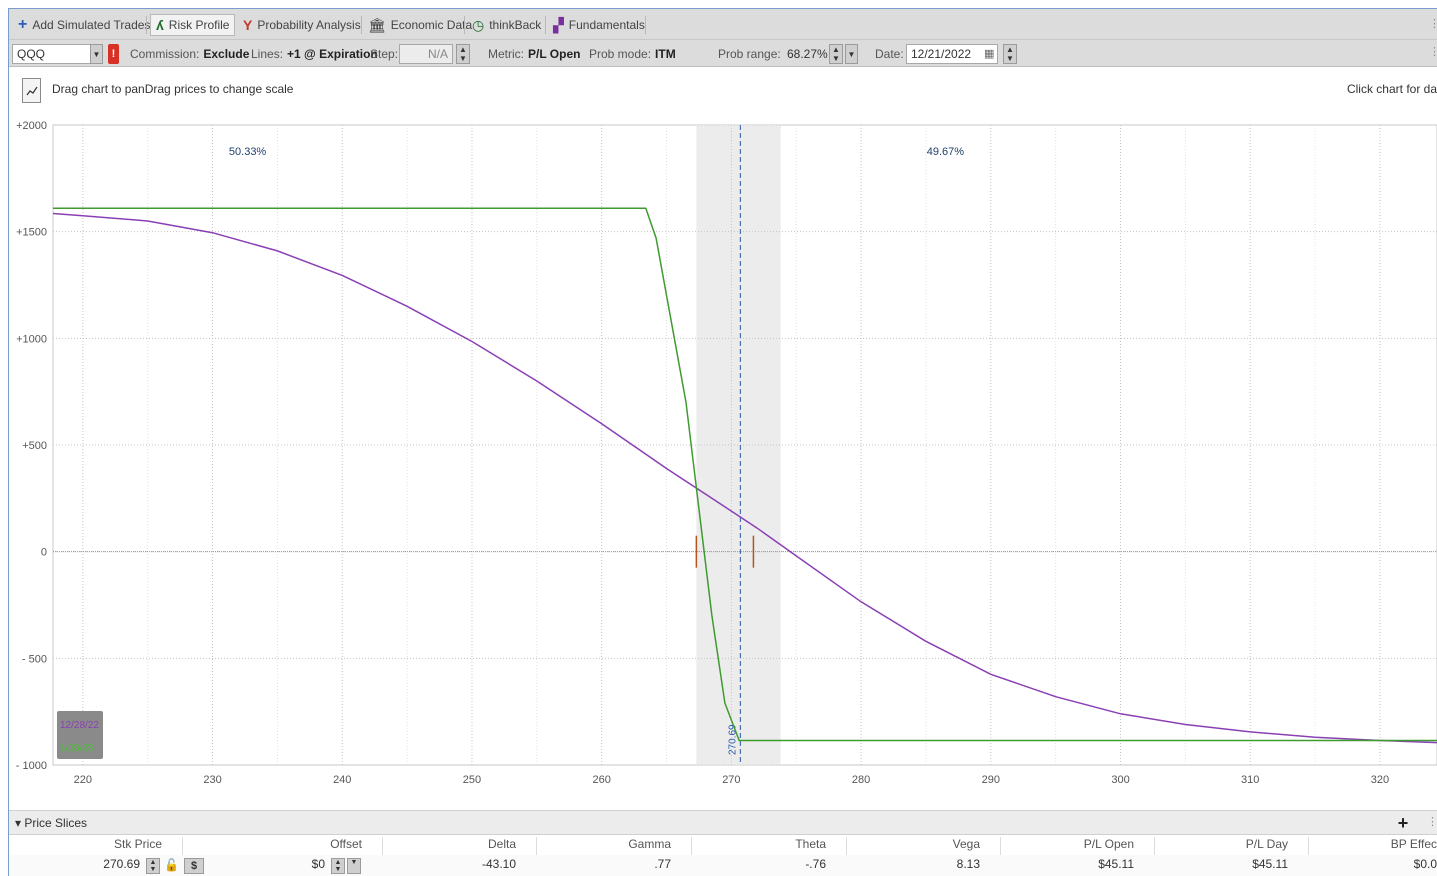 The image size is (1437, 876). What do you see at coordinates (426, 54) in the screenshot?
I see `step-field: N/A` at bounding box center [426, 54].